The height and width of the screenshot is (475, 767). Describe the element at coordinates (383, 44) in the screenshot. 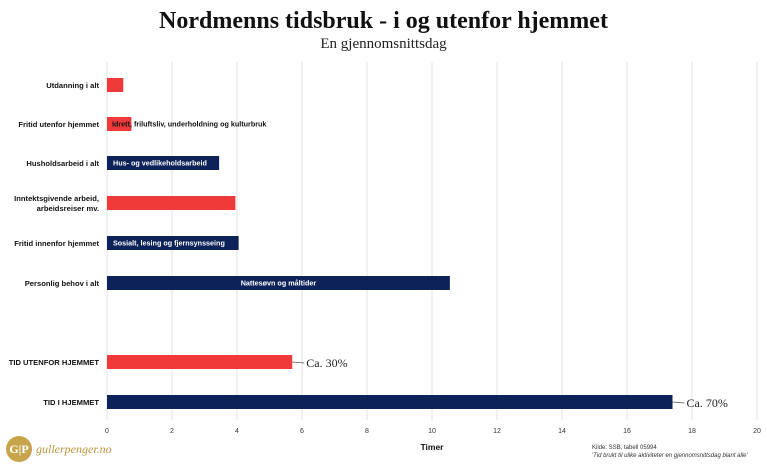

I see `chart-subtitle: En gjennomsnittsdag` at that location.